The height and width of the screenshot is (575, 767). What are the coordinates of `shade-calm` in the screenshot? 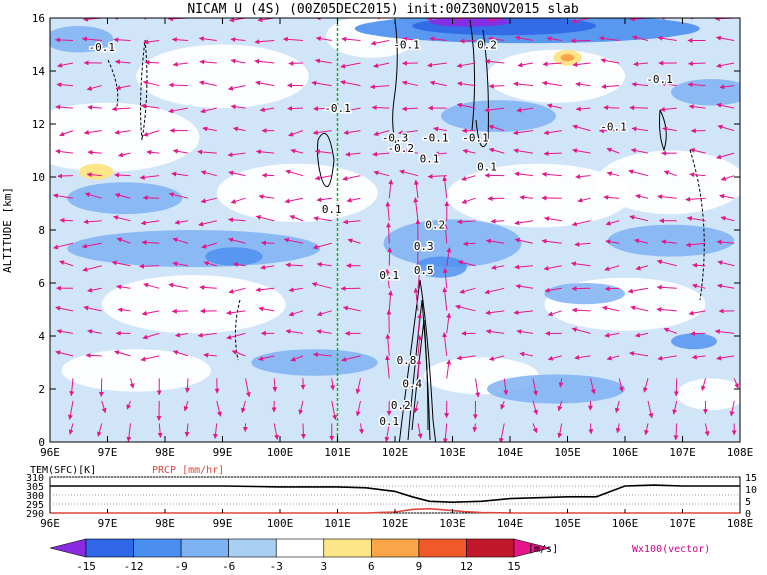 It's located at (708, 394).